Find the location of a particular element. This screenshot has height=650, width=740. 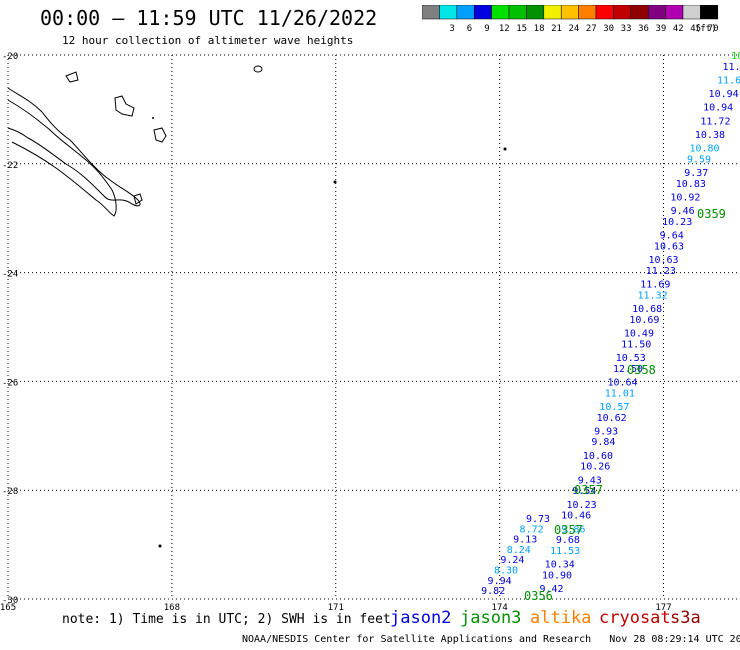

swh-value-label: 9.37 is located at coordinates (696, 173).